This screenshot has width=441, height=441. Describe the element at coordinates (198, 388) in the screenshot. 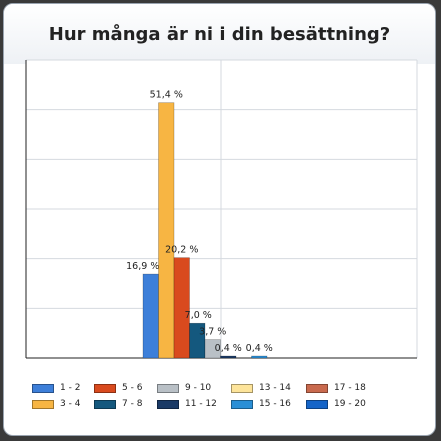

I see `legend-label: 9 - 10` at that location.